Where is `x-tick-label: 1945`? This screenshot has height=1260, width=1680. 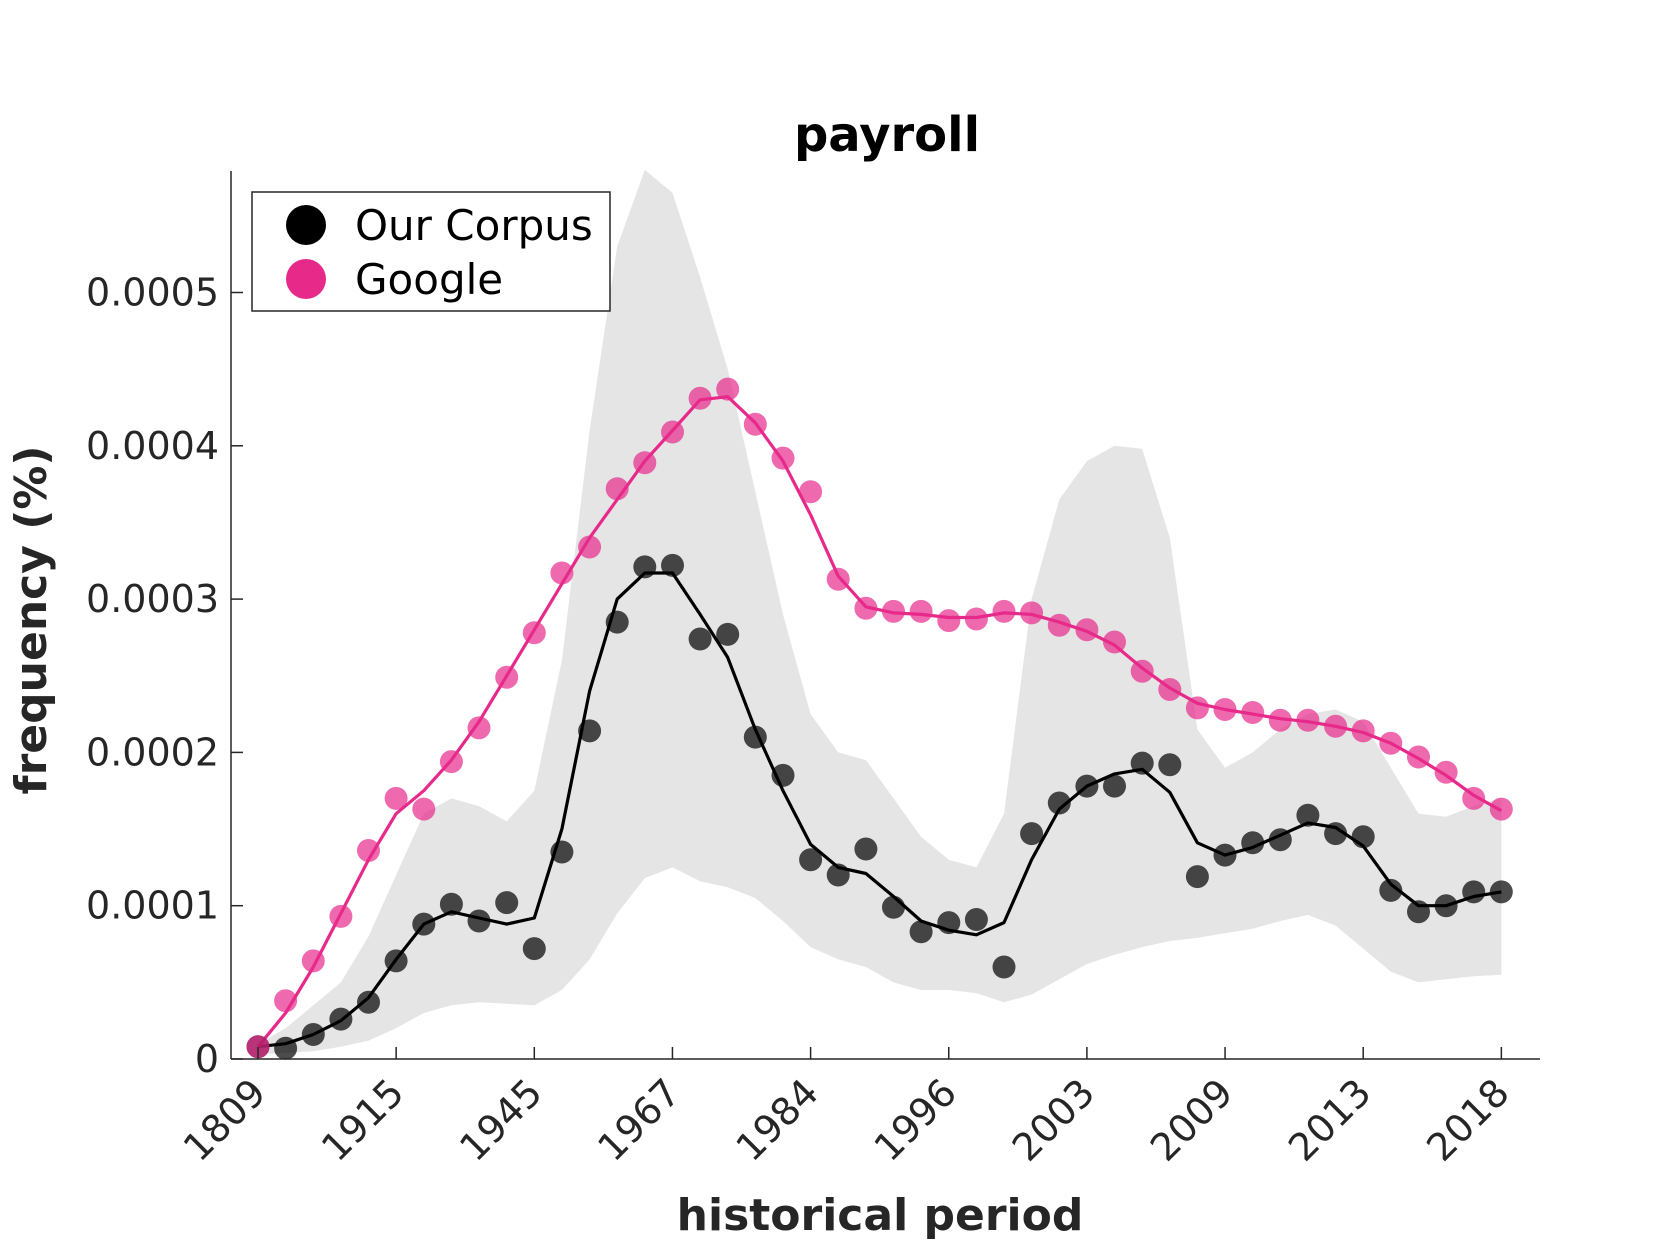 x-tick-label: 1945 is located at coordinates (501, 1120).